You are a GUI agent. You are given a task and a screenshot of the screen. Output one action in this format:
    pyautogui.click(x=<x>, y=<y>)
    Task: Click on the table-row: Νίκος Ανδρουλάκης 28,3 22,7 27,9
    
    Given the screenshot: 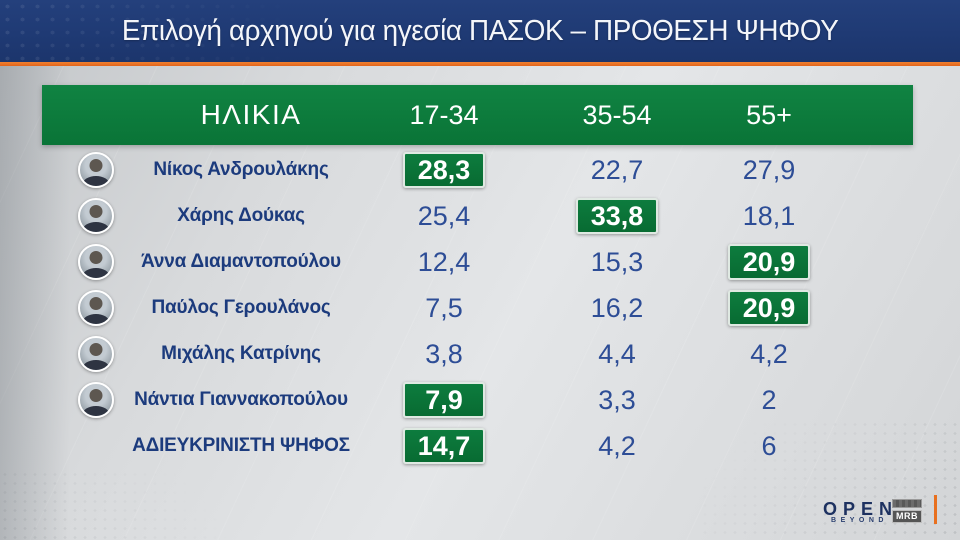 What is the action you would take?
    pyautogui.click(x=477, y=170)
    